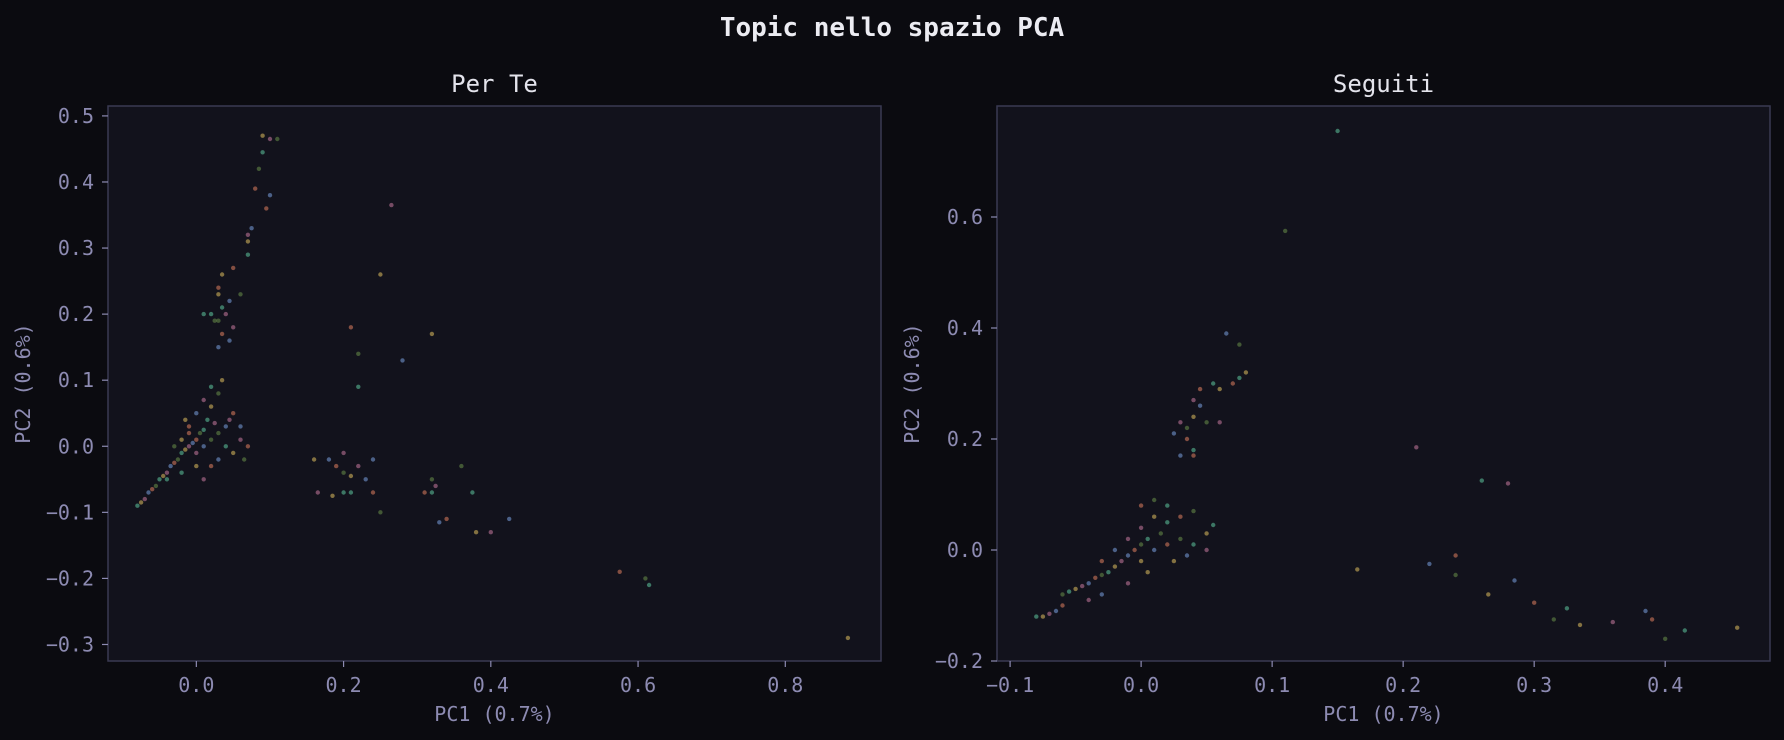 This screenshot has width=1784, height=740. Describe the element at coordinates (785, 685) in the screenshot. I see `x-tick-label: 0.8` at that location.